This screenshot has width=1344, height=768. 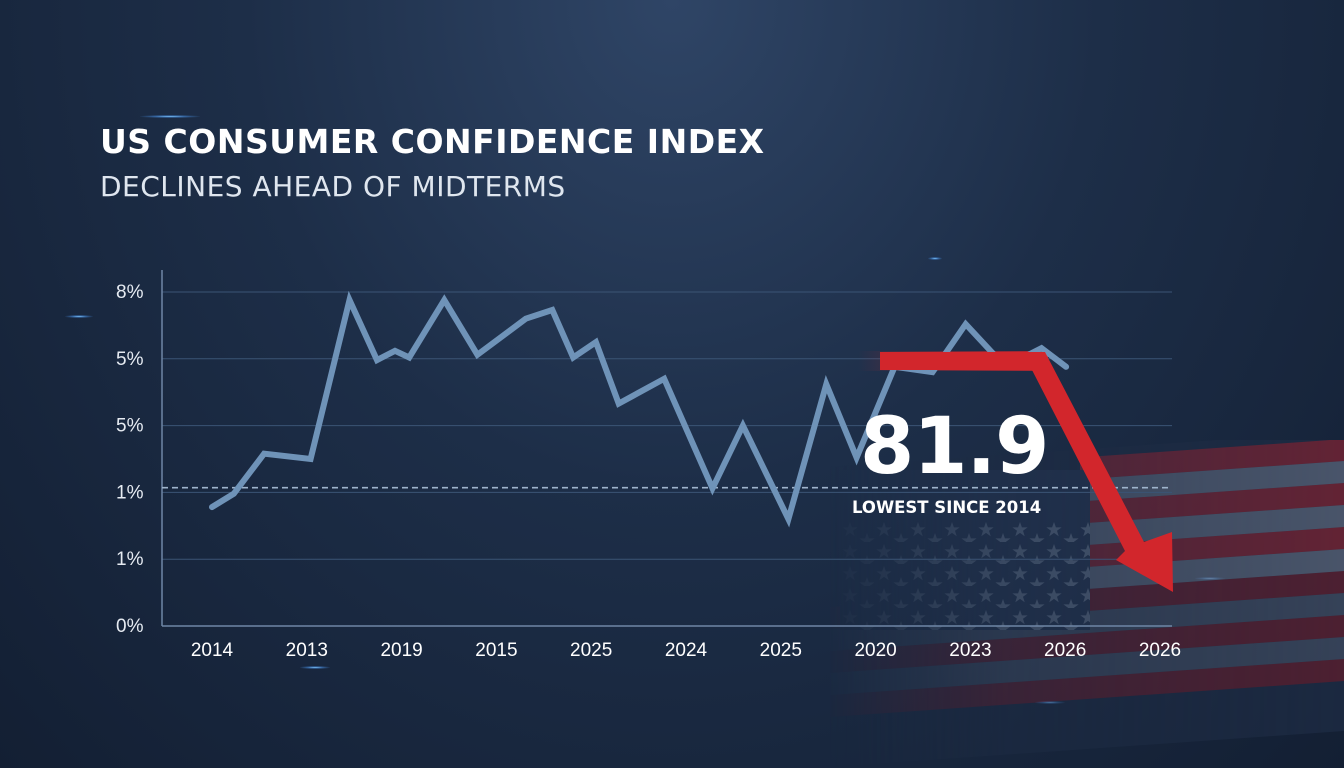 I want to click on y-axis-ticks: 8% 5% 5% 1% 1% 0%, so click(x=130, y=459).